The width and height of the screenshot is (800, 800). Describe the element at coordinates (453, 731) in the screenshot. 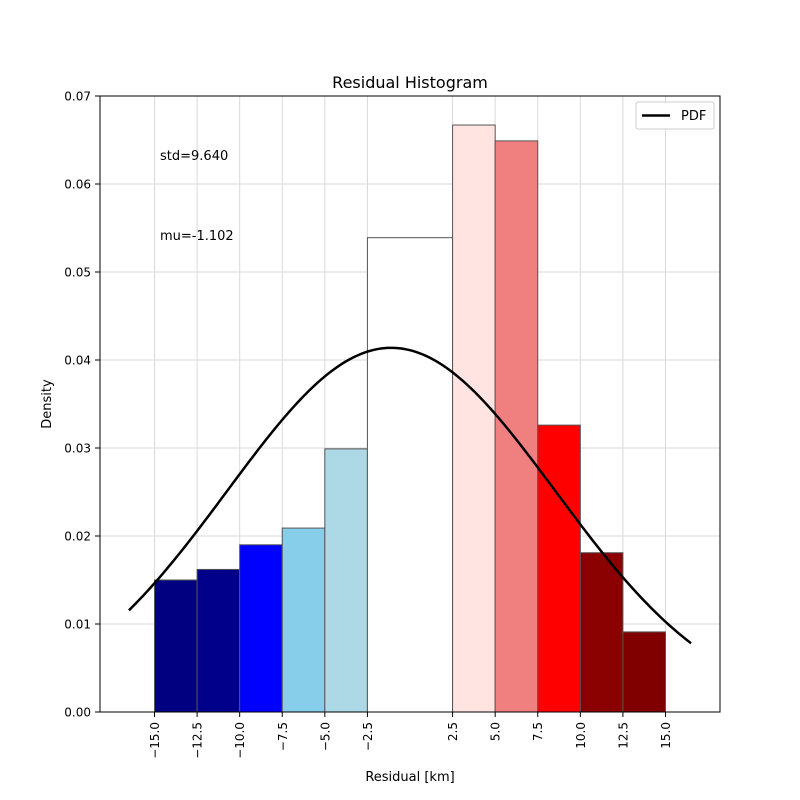

I see `x-tick-label-6: 2.5` at that location.